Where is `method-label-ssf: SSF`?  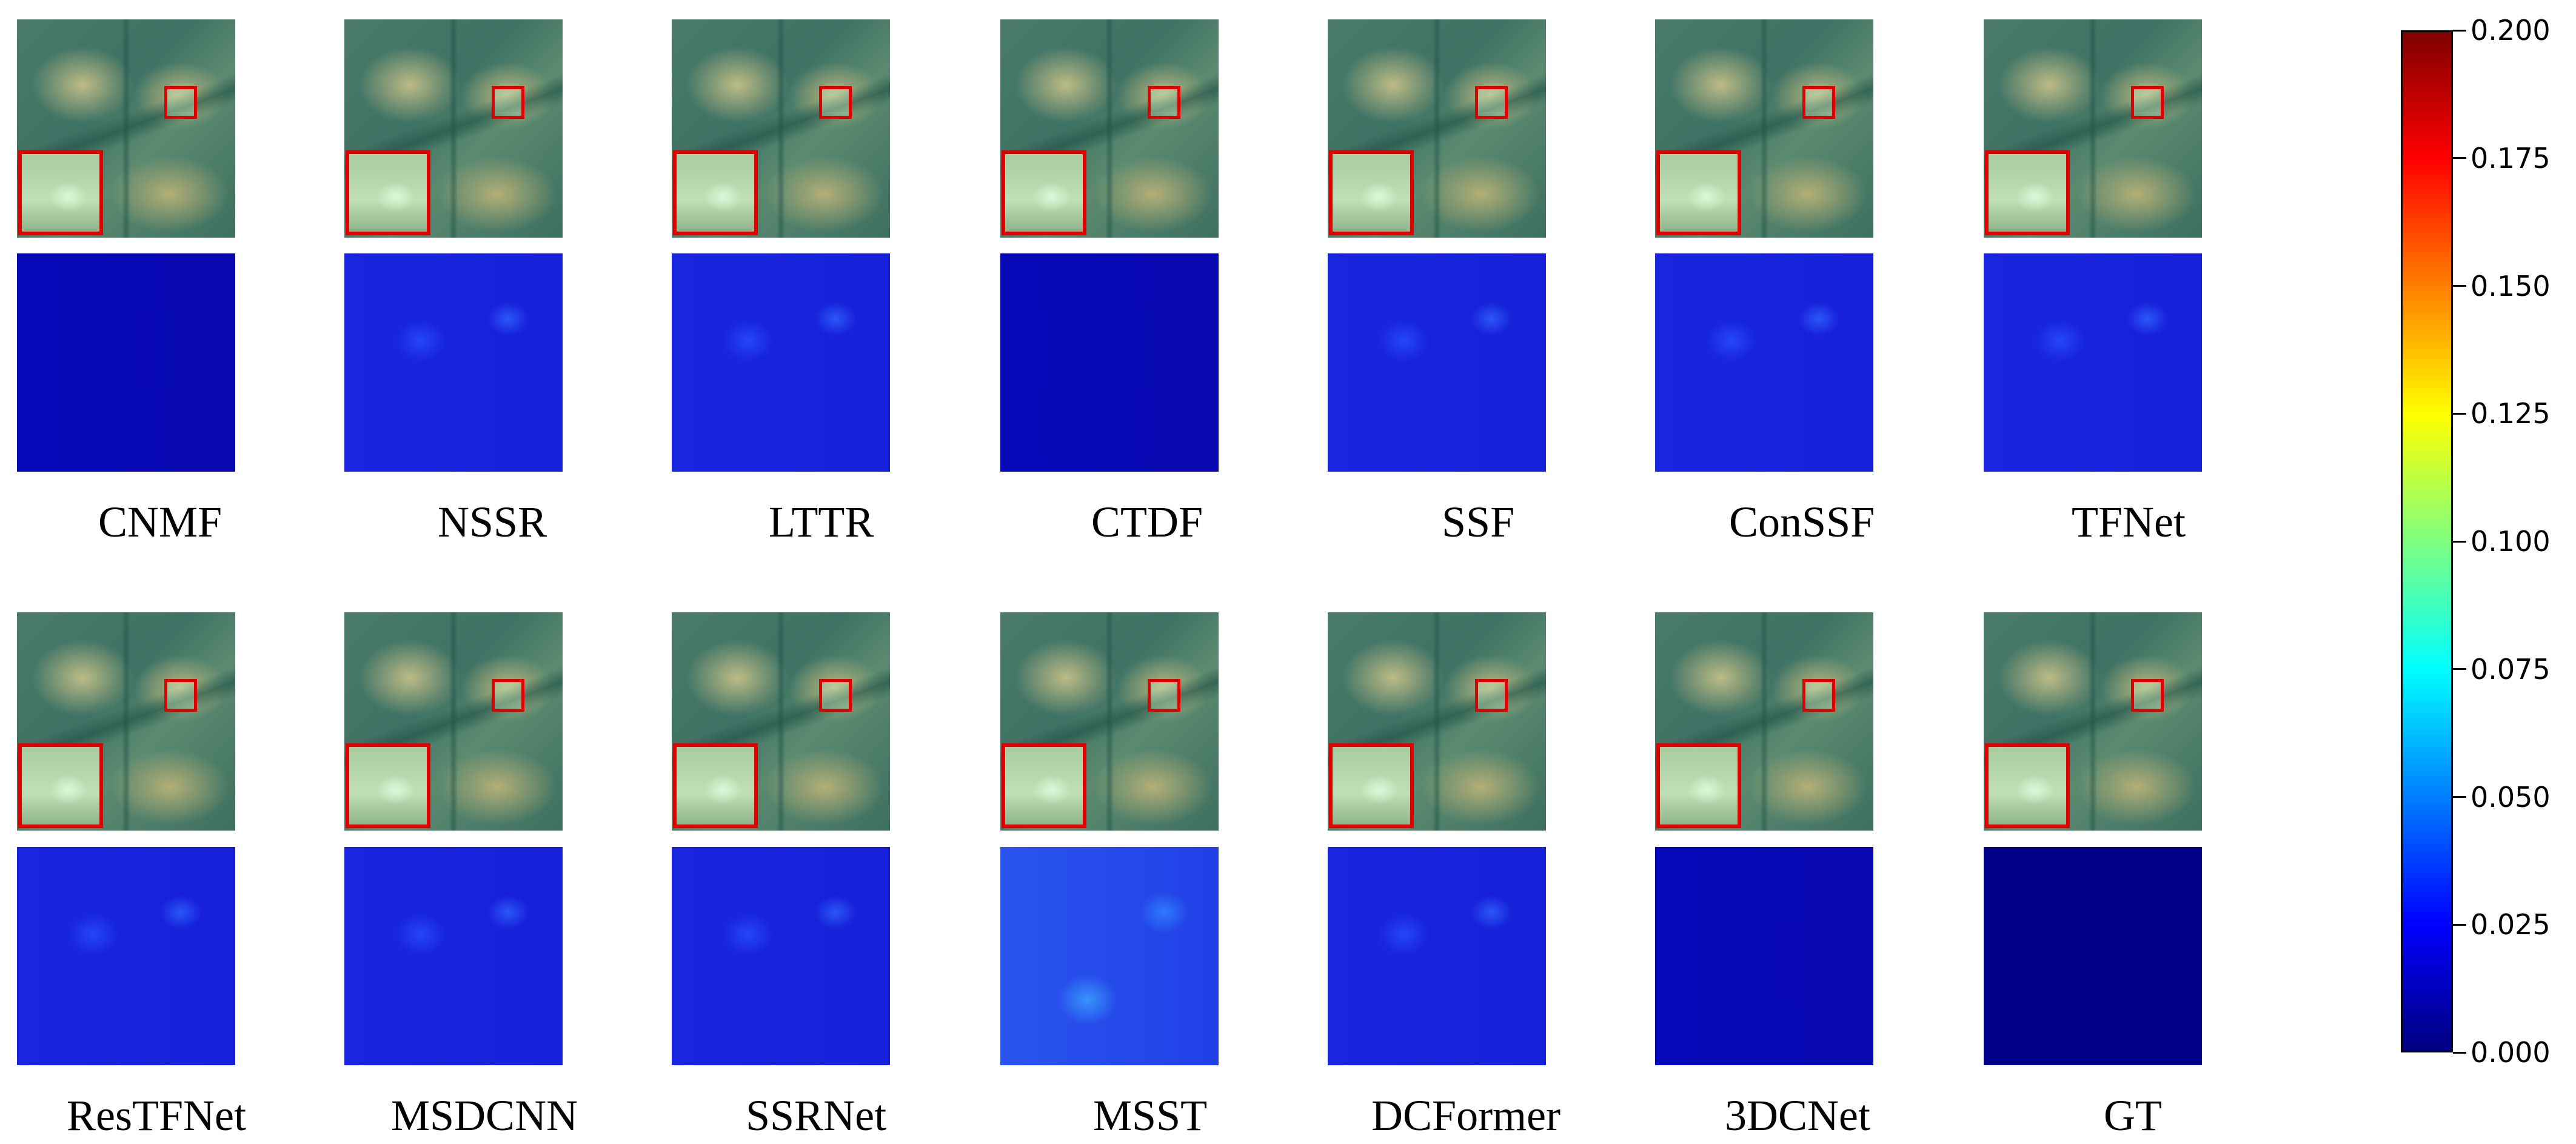
method-label-ssf: SSF is located at coordinates (1478, 522).